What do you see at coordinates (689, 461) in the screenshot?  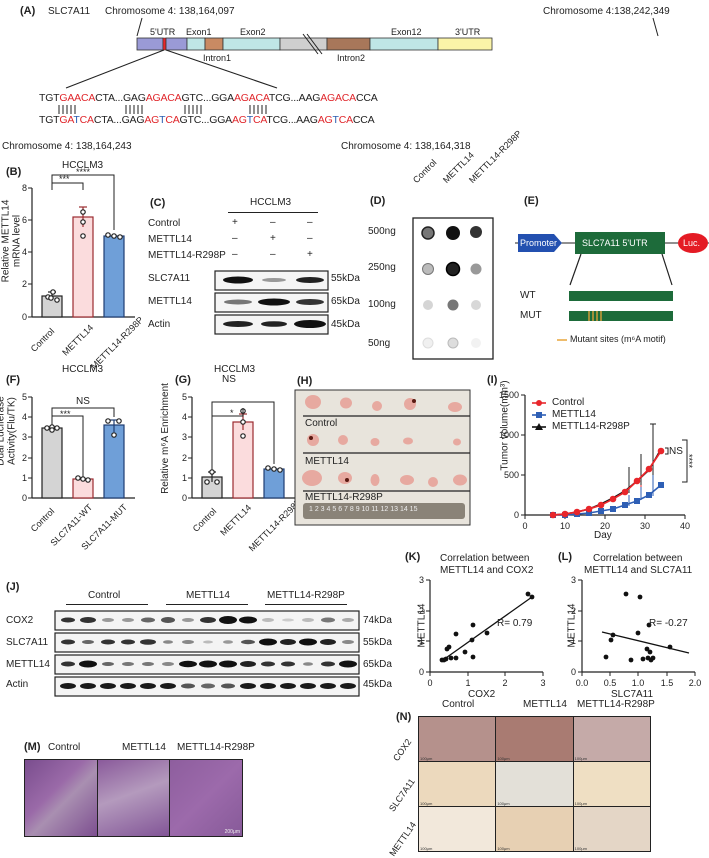 I see `sig-i-stars: ****` at bounding box center [689, 461].